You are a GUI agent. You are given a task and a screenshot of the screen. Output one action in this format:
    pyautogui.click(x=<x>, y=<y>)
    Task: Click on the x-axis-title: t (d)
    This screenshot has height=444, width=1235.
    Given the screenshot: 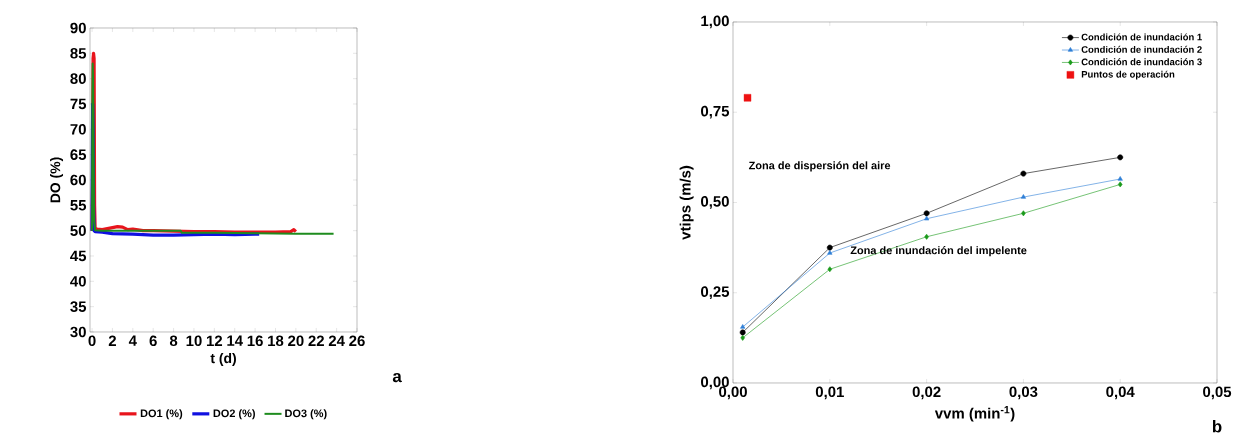 What is the action you would take?
    pyautogui.click(x=223, y=359)
    